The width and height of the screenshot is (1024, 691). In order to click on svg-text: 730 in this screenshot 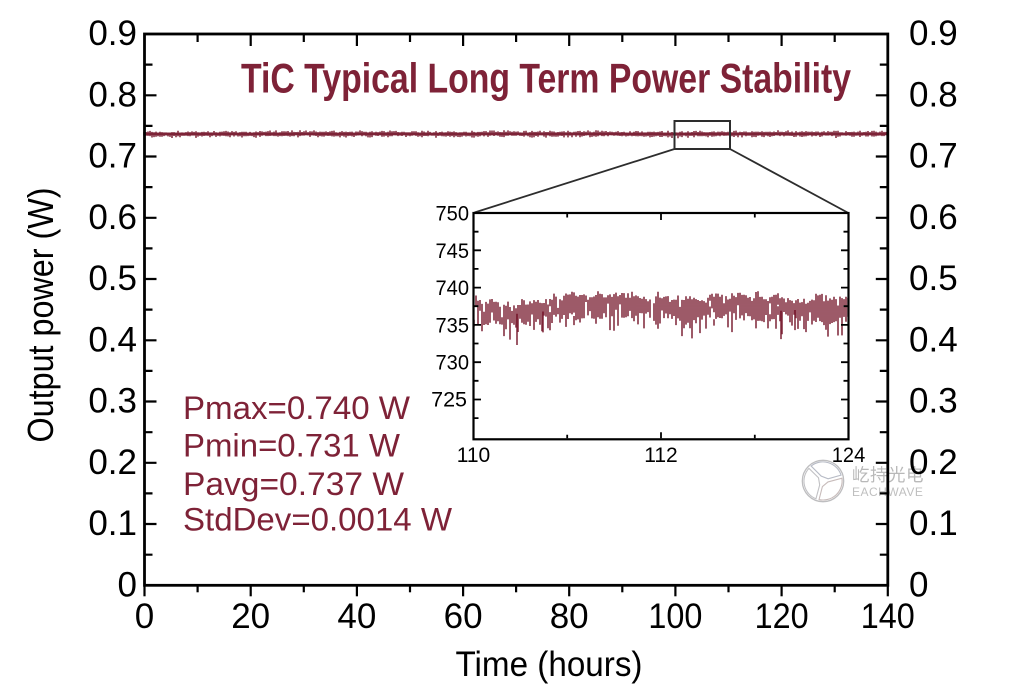, I will do `click(453, 363)`.